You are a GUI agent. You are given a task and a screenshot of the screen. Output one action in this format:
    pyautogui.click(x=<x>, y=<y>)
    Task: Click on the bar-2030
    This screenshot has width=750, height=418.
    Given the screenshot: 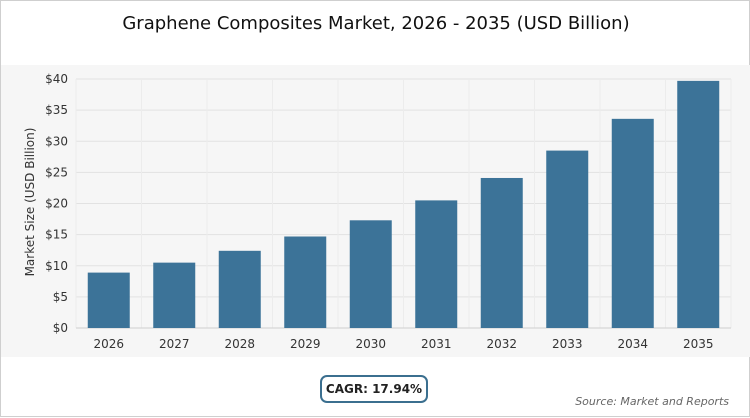 What is the action you would take?
    pyautogui.click(x=370, y=274)
    